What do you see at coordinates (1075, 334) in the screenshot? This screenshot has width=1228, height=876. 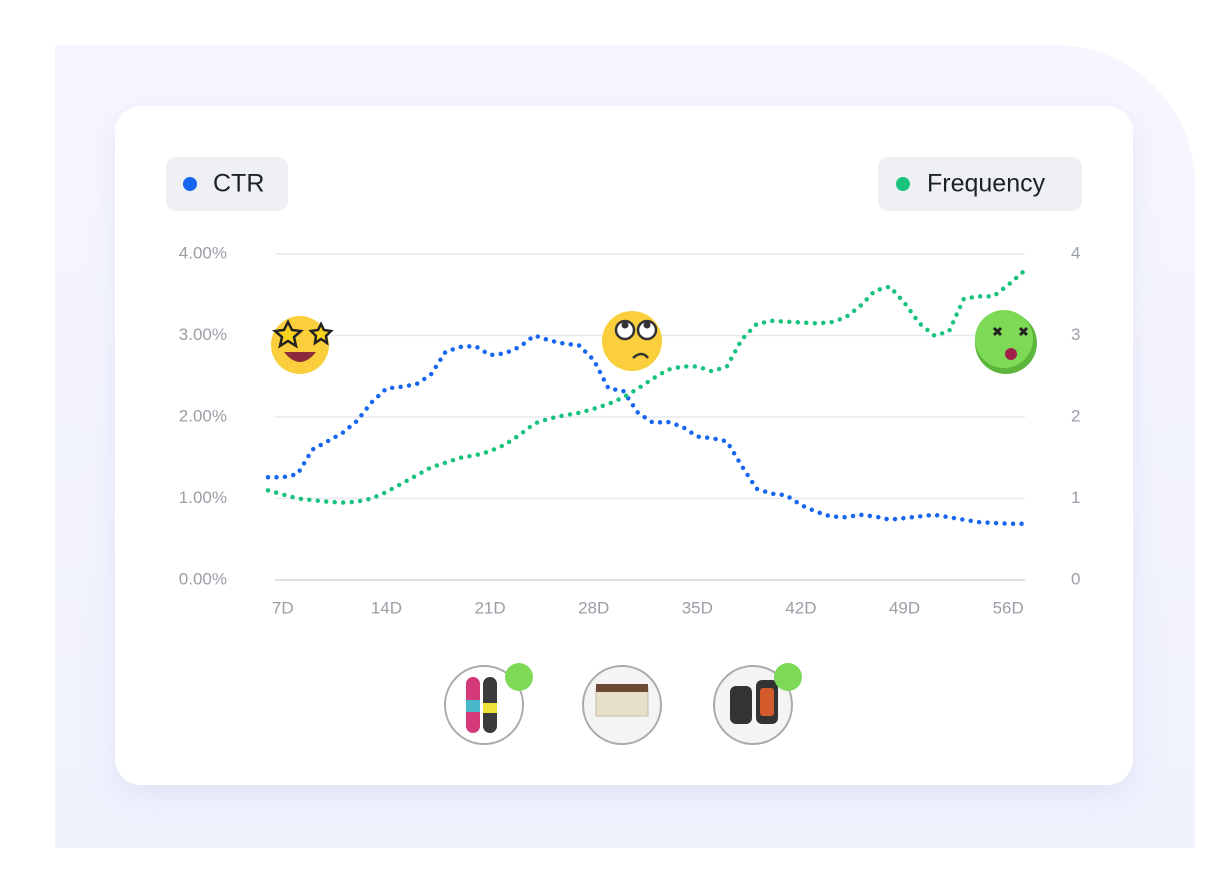 I see `y2-tick-label: 3` at bounding box center [1075, 334].